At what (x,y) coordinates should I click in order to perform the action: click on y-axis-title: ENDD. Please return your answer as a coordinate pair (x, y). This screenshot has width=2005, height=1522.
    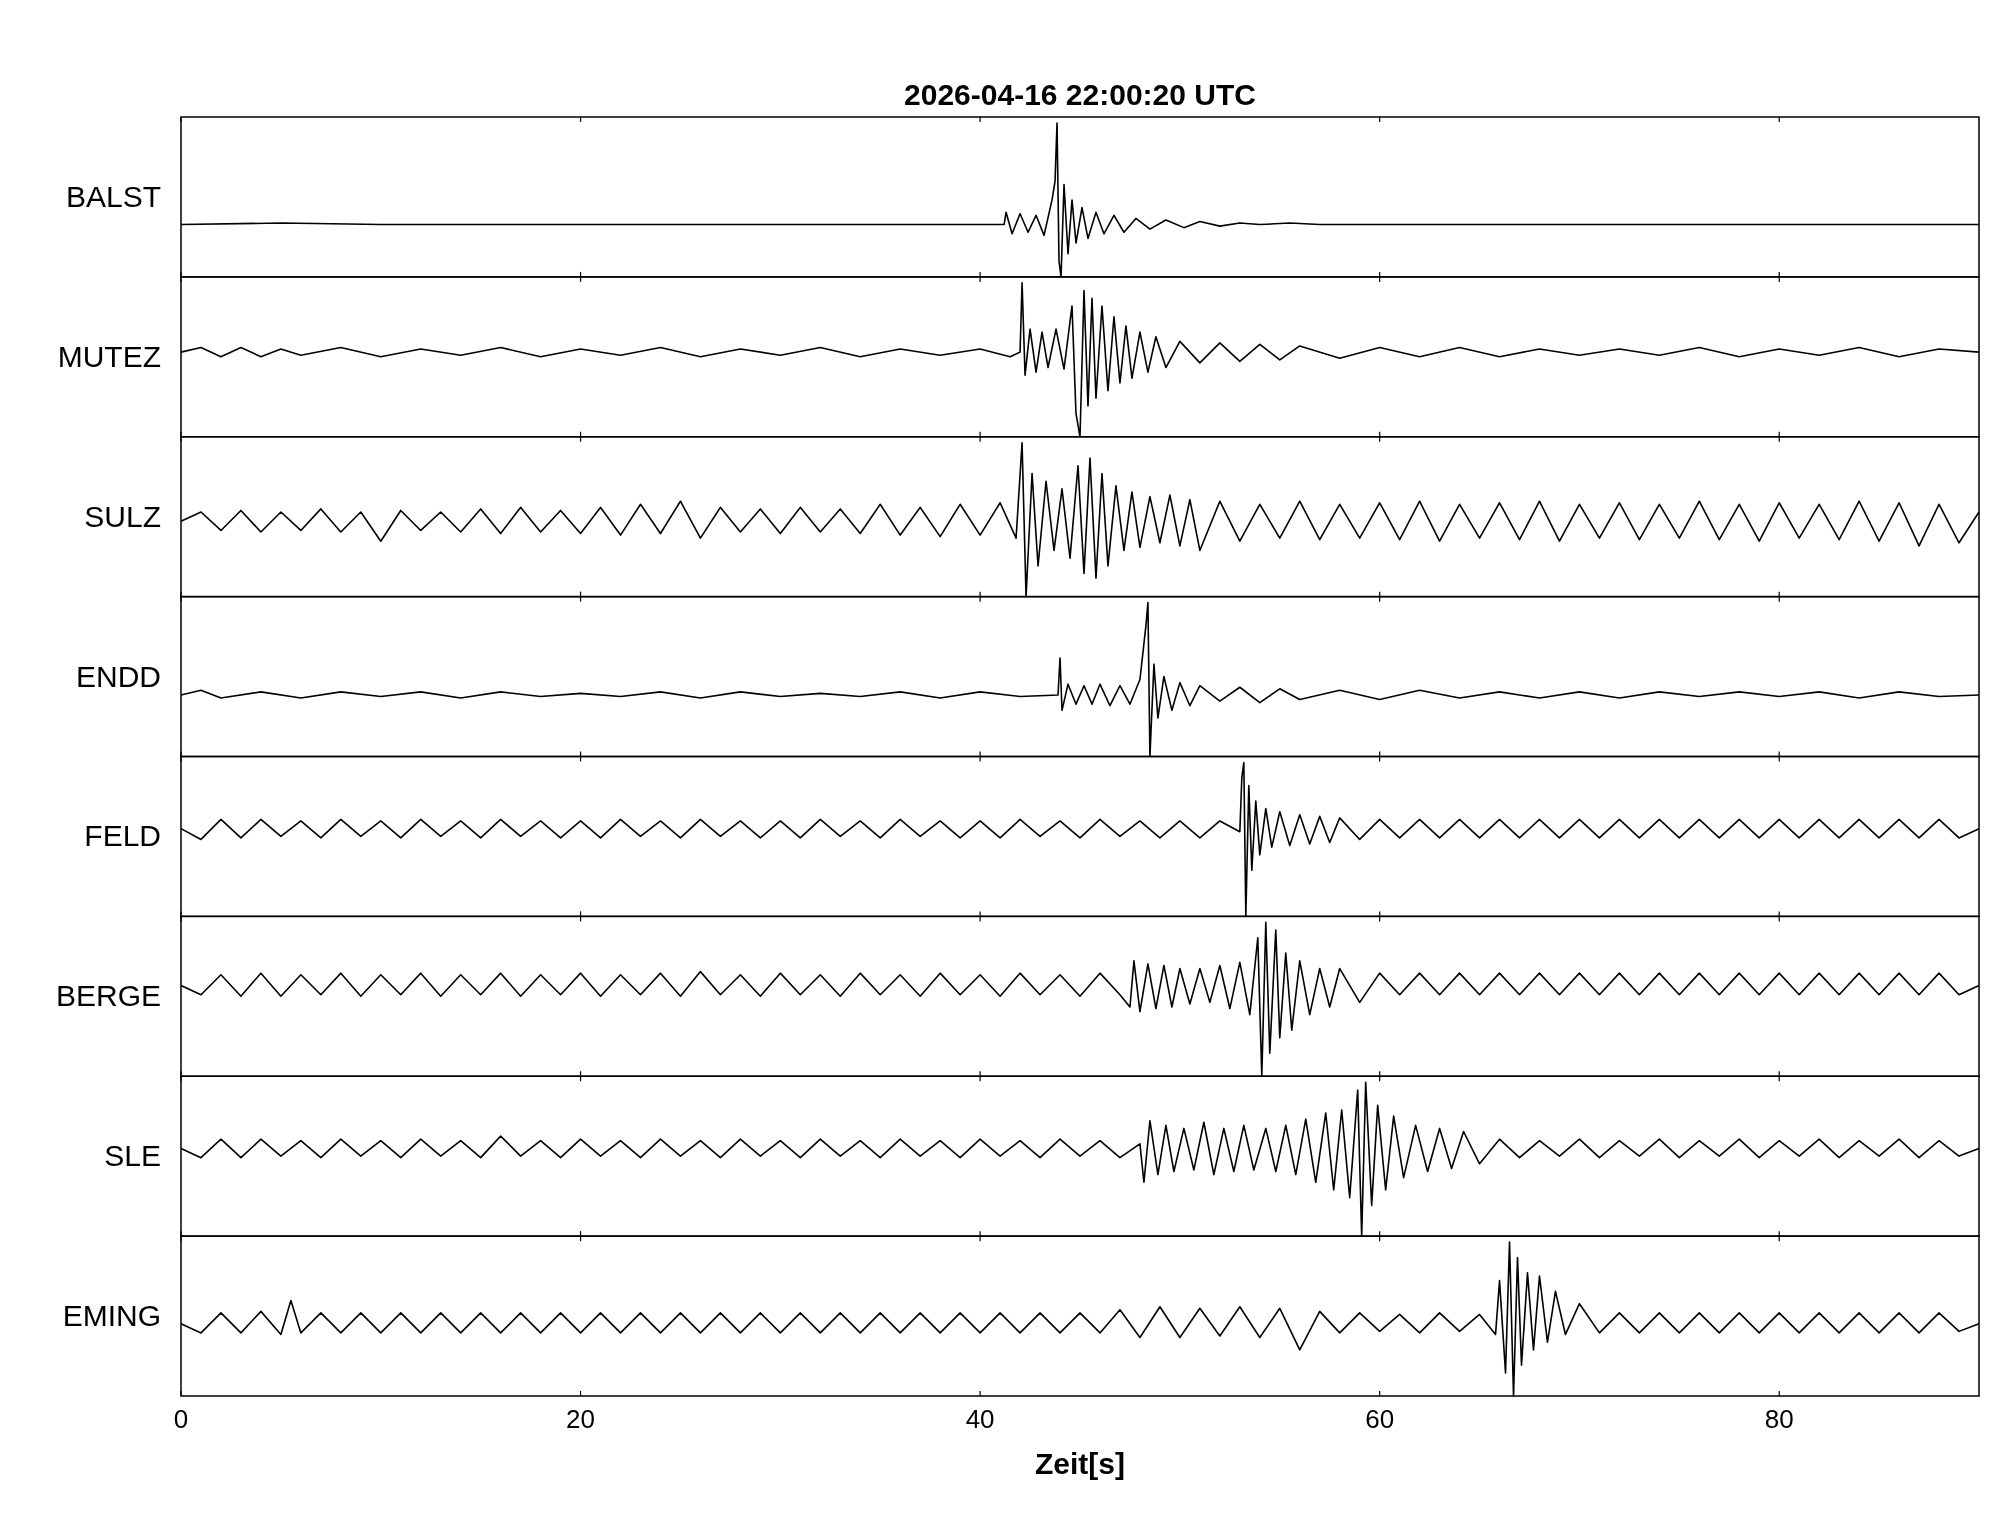
    Looking at the image, I should click on (118, 676).